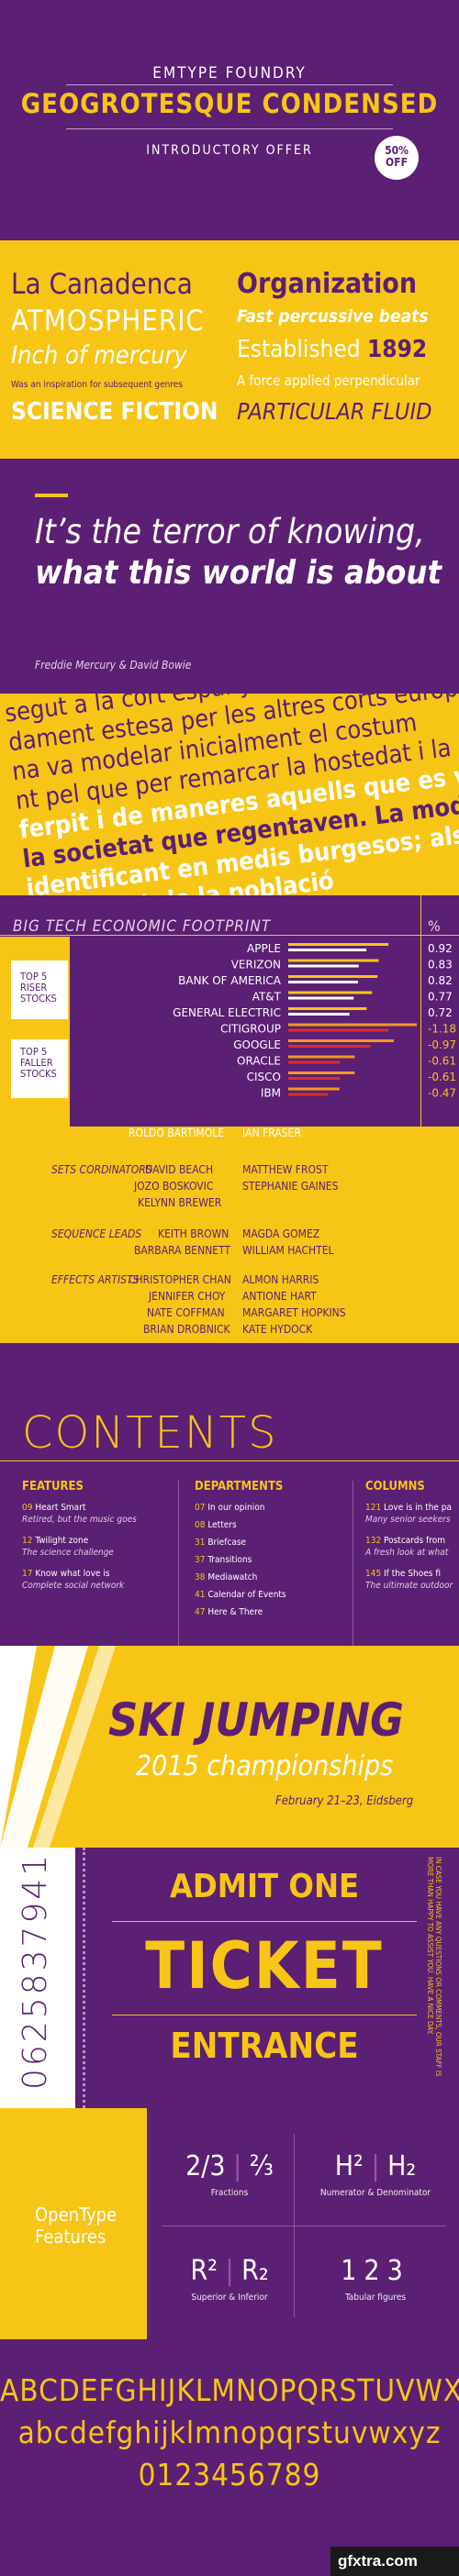 This screenshot has height=2576, width=459. Describe the element at coordinates (53, 1486) in the screenshot. I see `features-heading: FEATURES` at that location.